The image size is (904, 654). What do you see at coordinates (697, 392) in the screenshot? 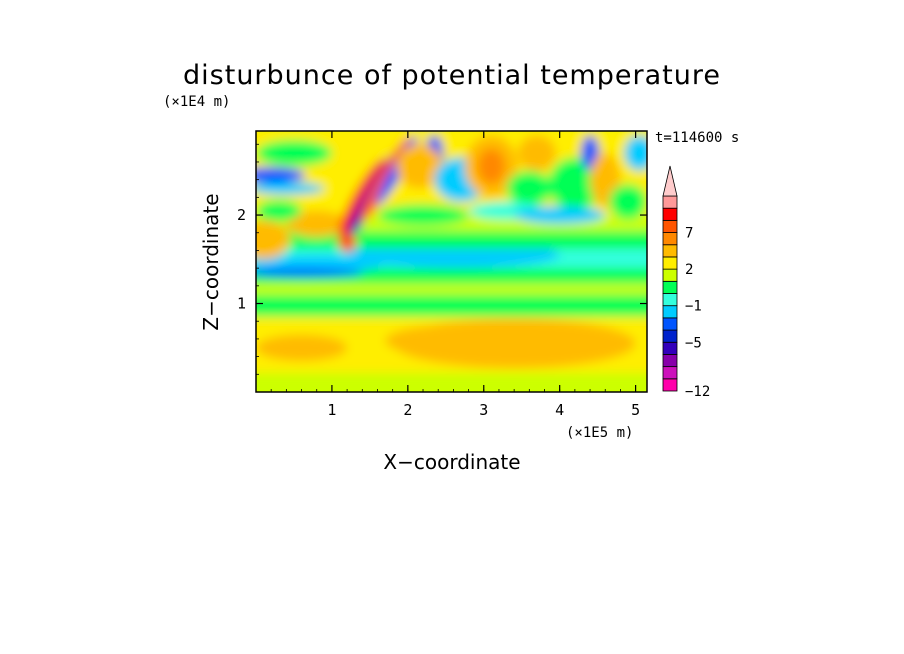
I see `colorbar-tick-label: −12` at bounding box center [697, 392].